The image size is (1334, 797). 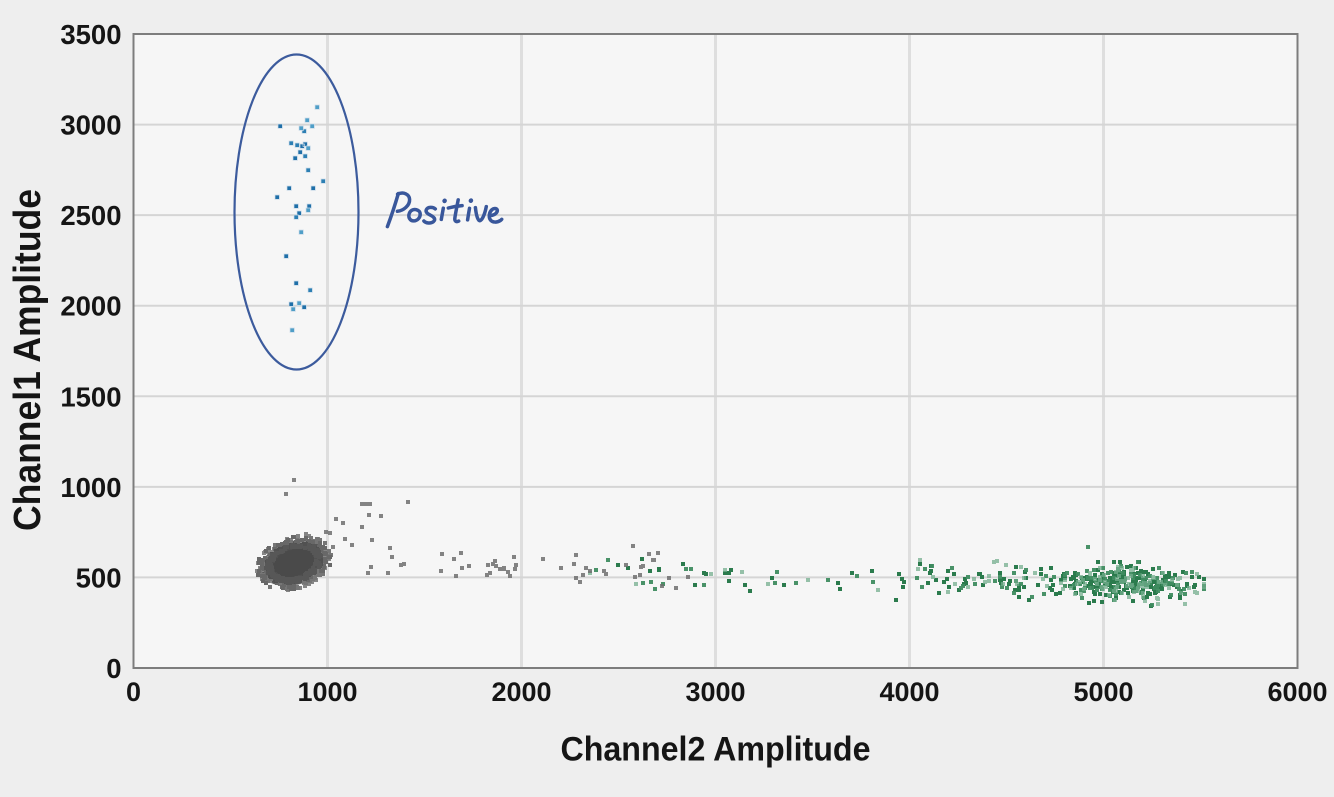 What do you see at coordinates (28, 360) in the screenshot?
I see `svg-text: Channel1 Amplitude` at bounding box center [28, 360].